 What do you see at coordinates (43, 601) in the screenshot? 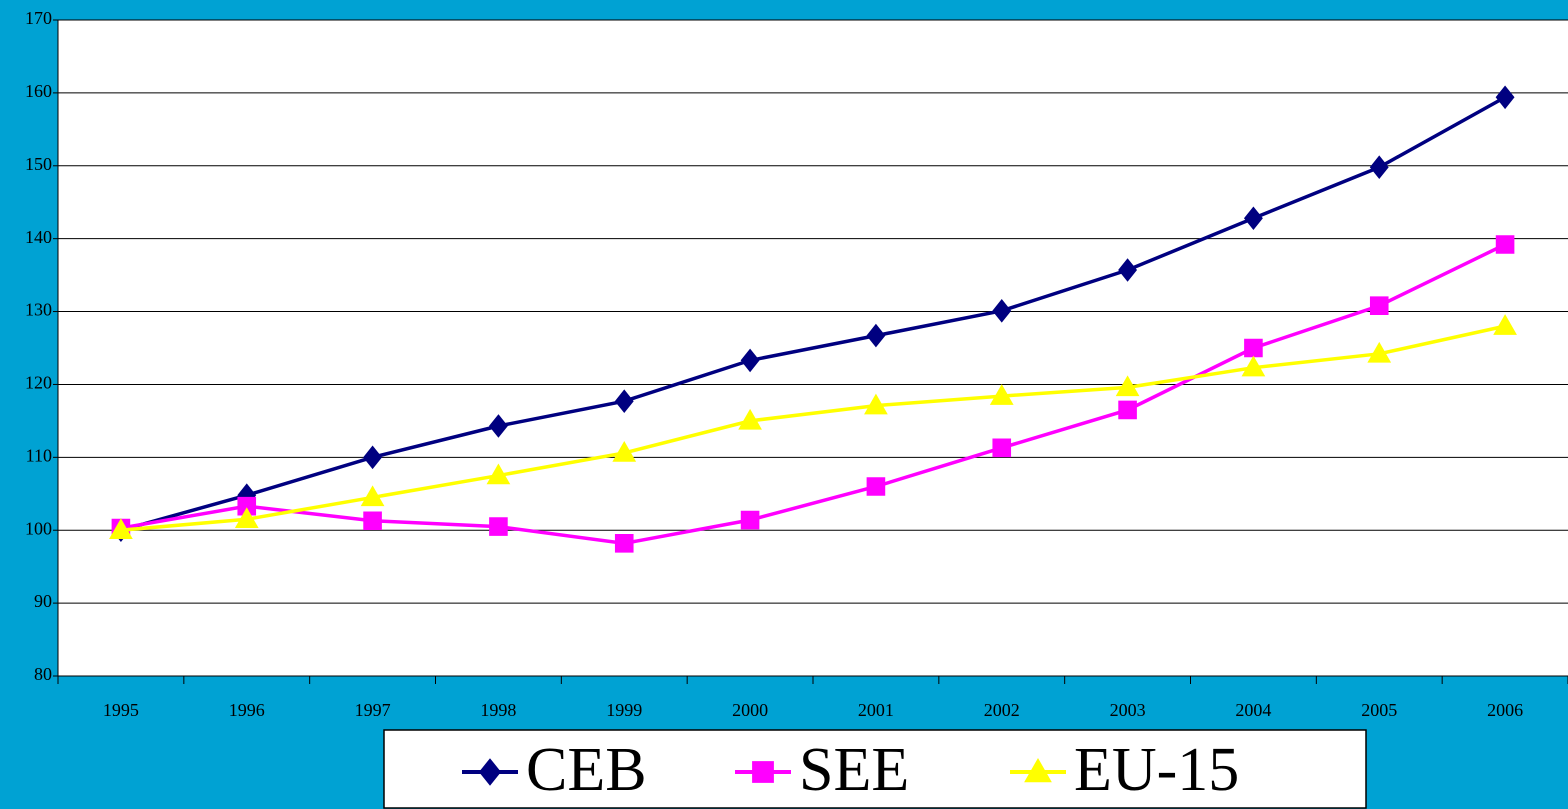
I see `y-tick-label: 90` at bounding box center [43, 601].